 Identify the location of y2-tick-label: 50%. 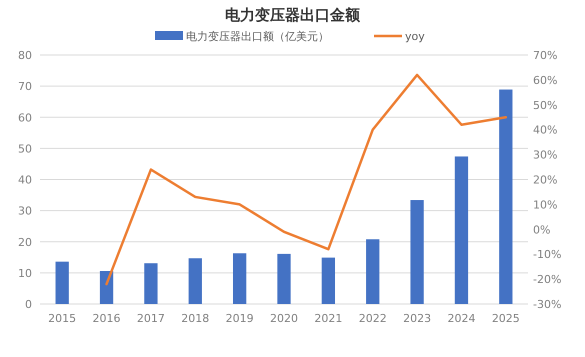
(545, 105).